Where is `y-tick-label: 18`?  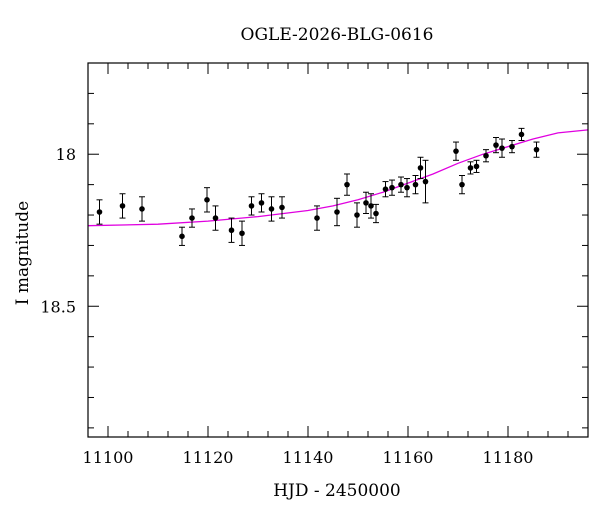 y-tick-label: 18 is located at coordinates (66, 154).